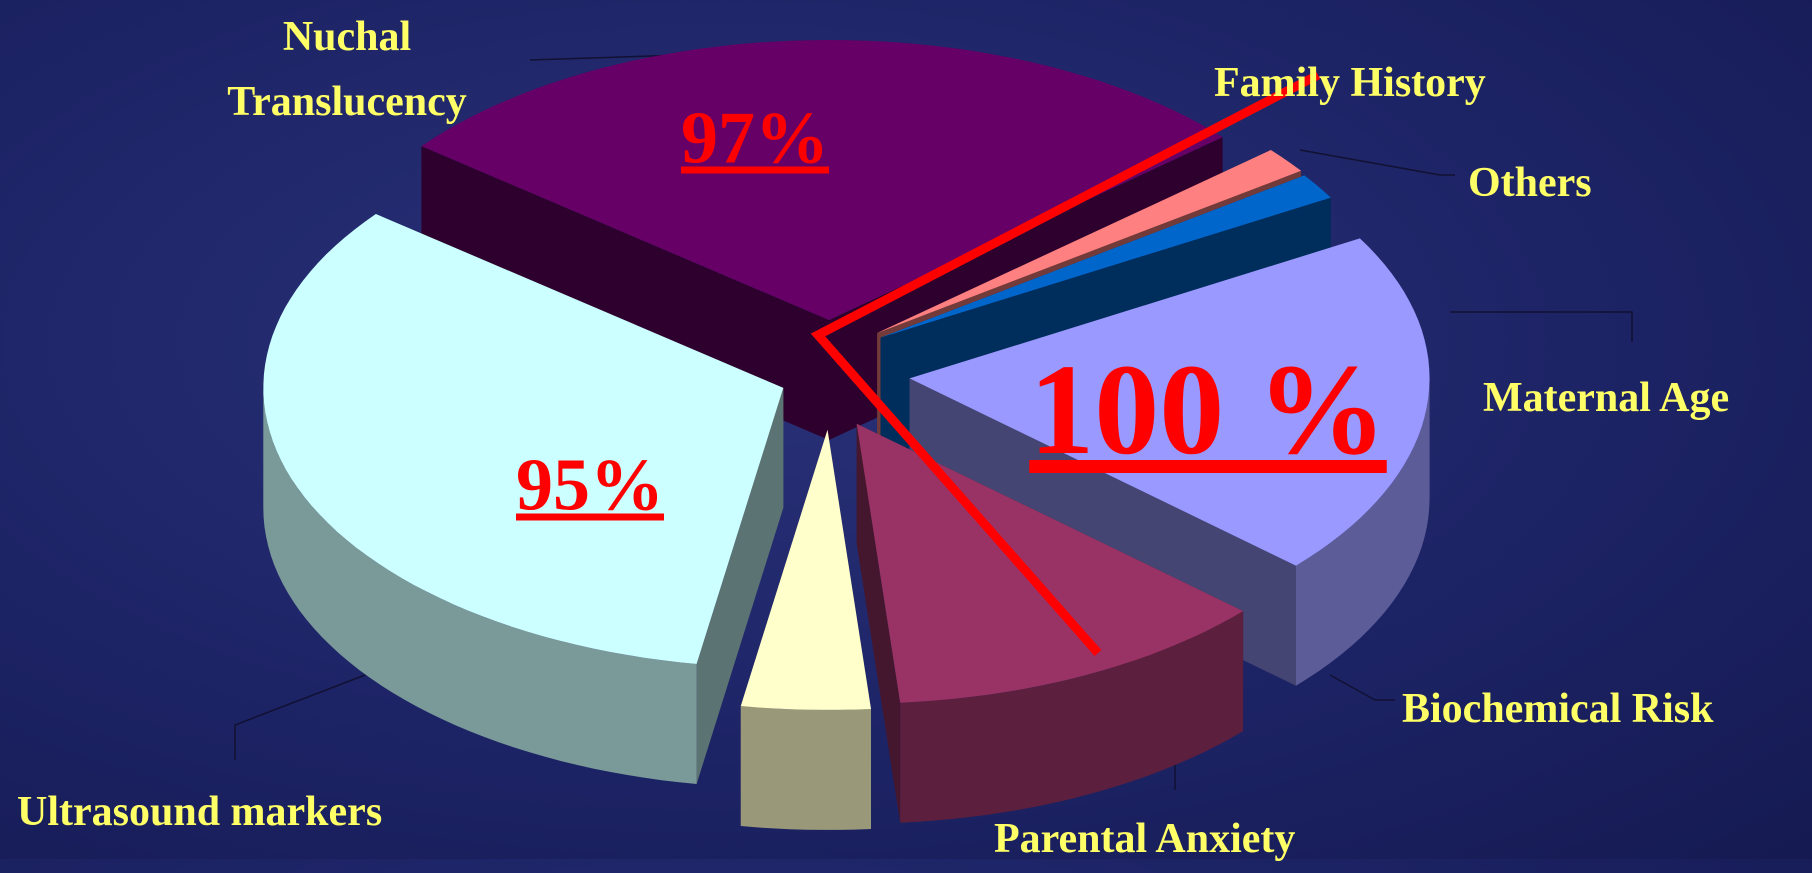 Image resolution: width=1812 pixels, height=873 pixels. I want to click on slice-wall, so click(878, 623).